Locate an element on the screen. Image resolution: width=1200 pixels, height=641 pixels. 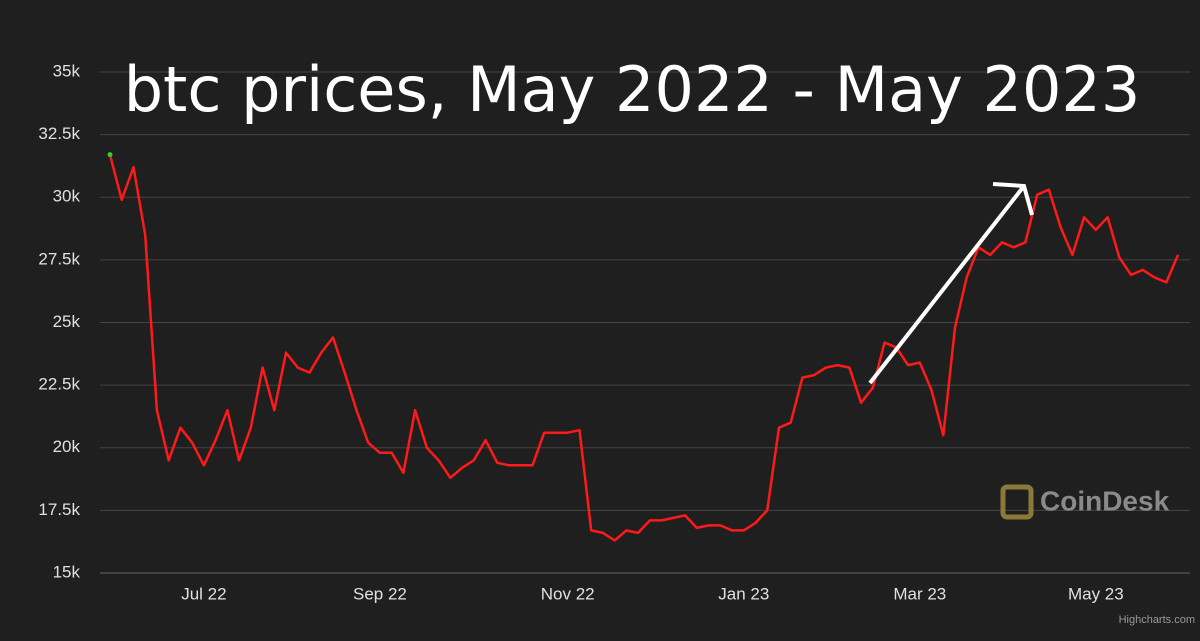
x-tick-label: Mar 23 is located at coordinates (919, 593).